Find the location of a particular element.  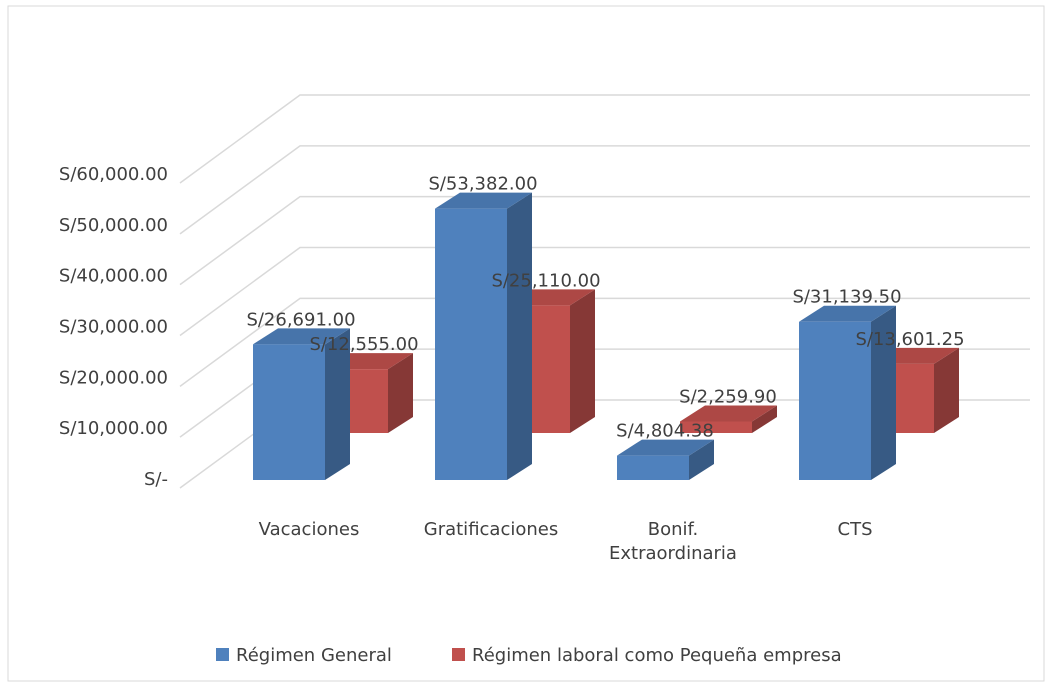

x-tick-label: Vacaciones is located at coordinates (309, 529).